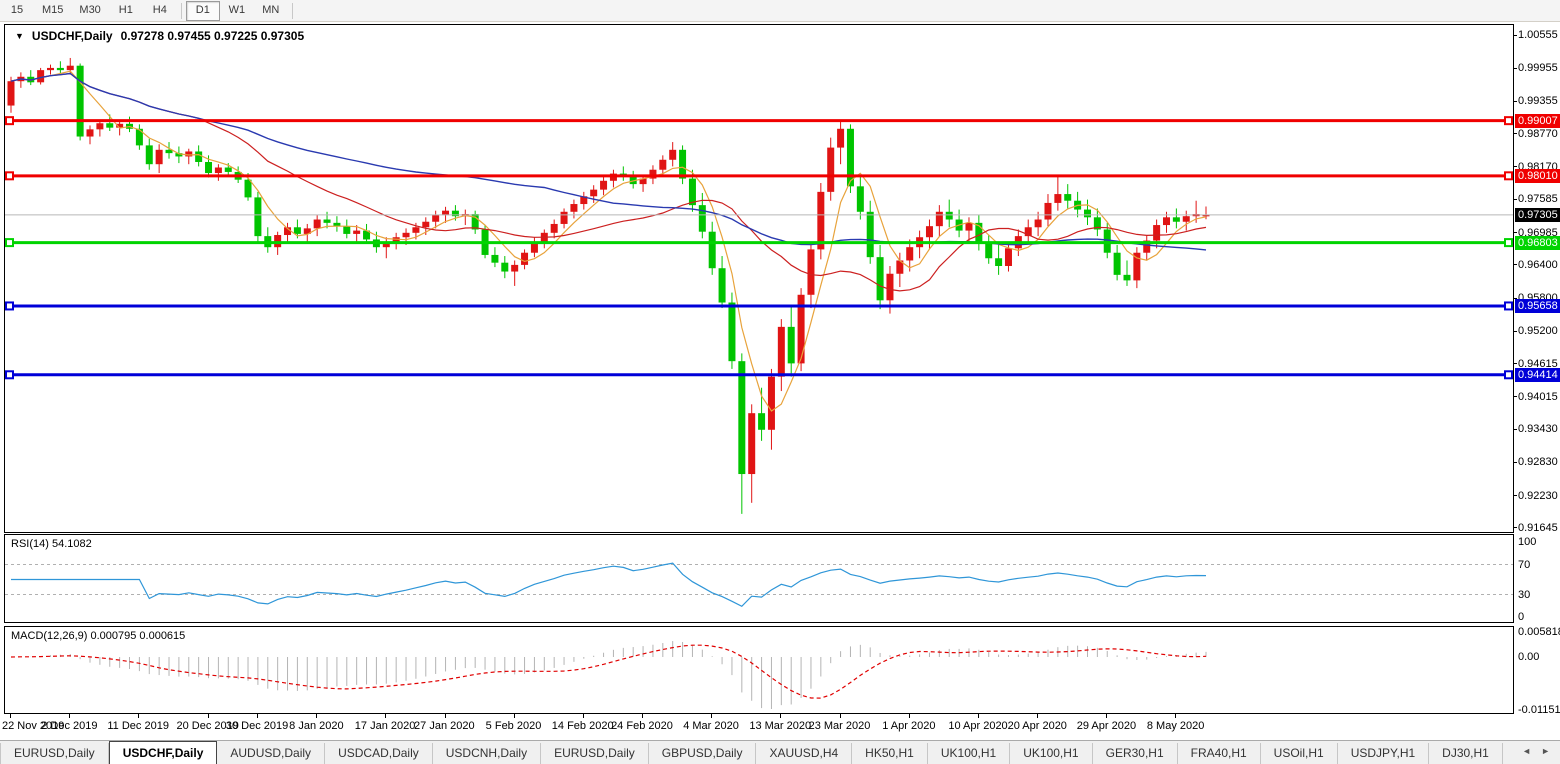  What do you see at coordinates (138, 726) in the screenshot?
I see `date-axis-label: 11 Dec 2019` at bounding box center [138, 726].